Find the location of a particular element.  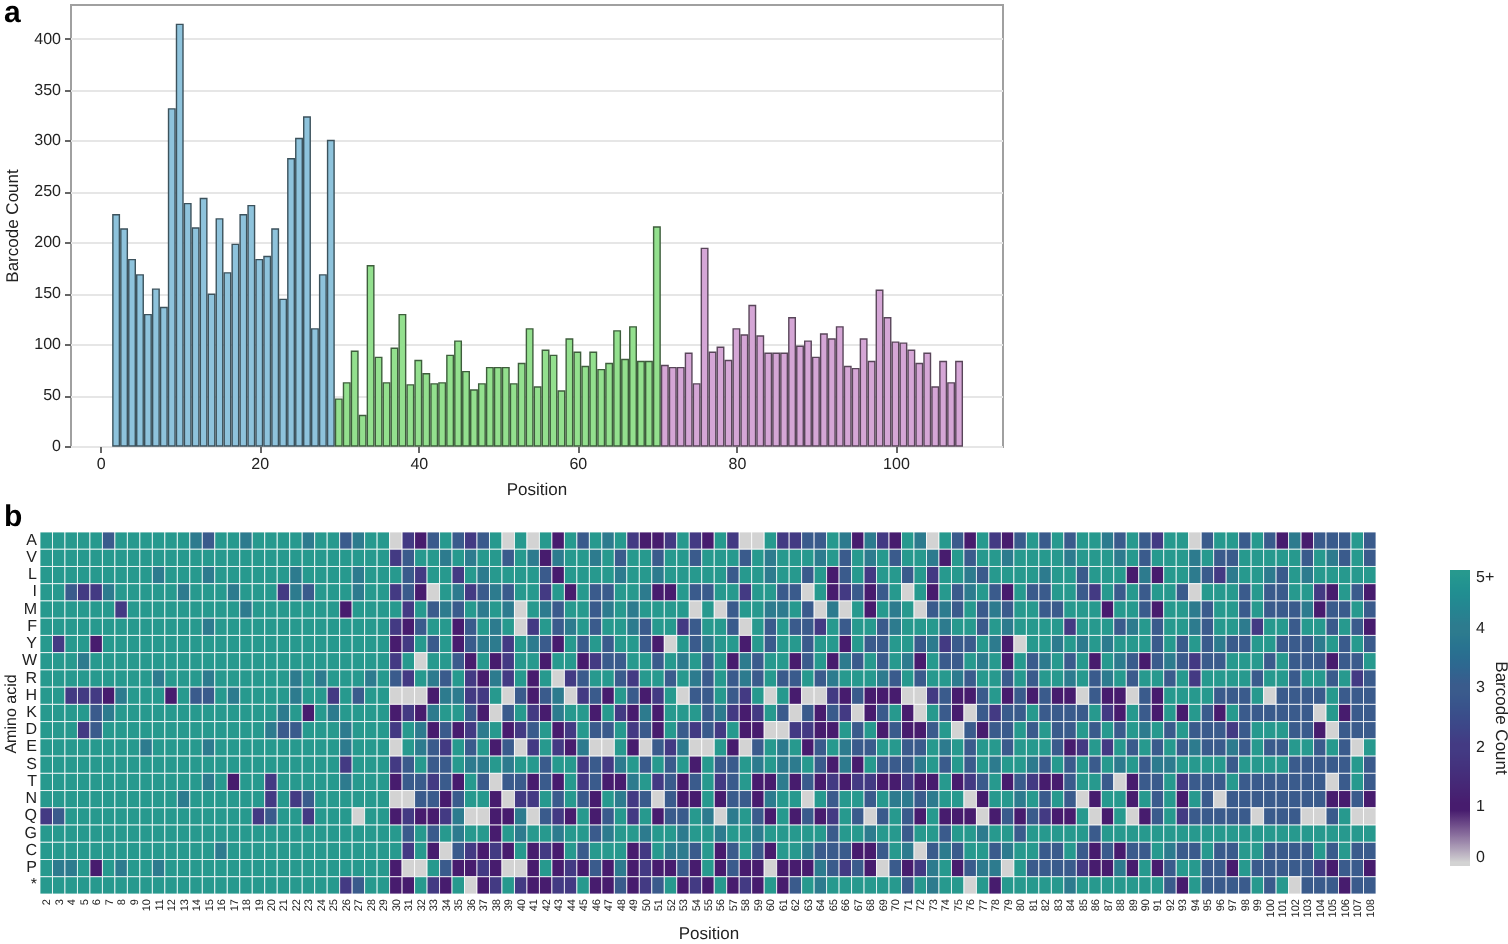

y-axis-title: Amino acid is located at coordinates (10, 714).